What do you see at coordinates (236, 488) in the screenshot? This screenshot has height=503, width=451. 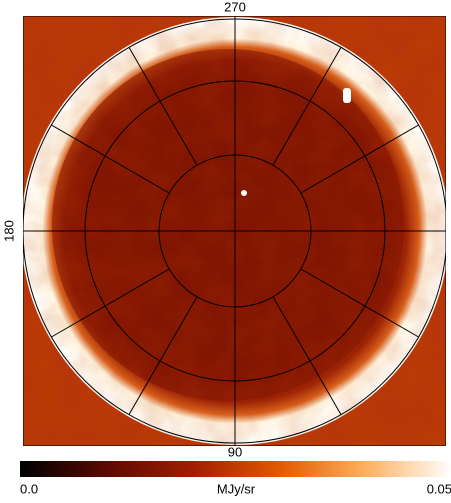 I see `colorbar-label: MJy/sr` at bounding box center [236, 488].